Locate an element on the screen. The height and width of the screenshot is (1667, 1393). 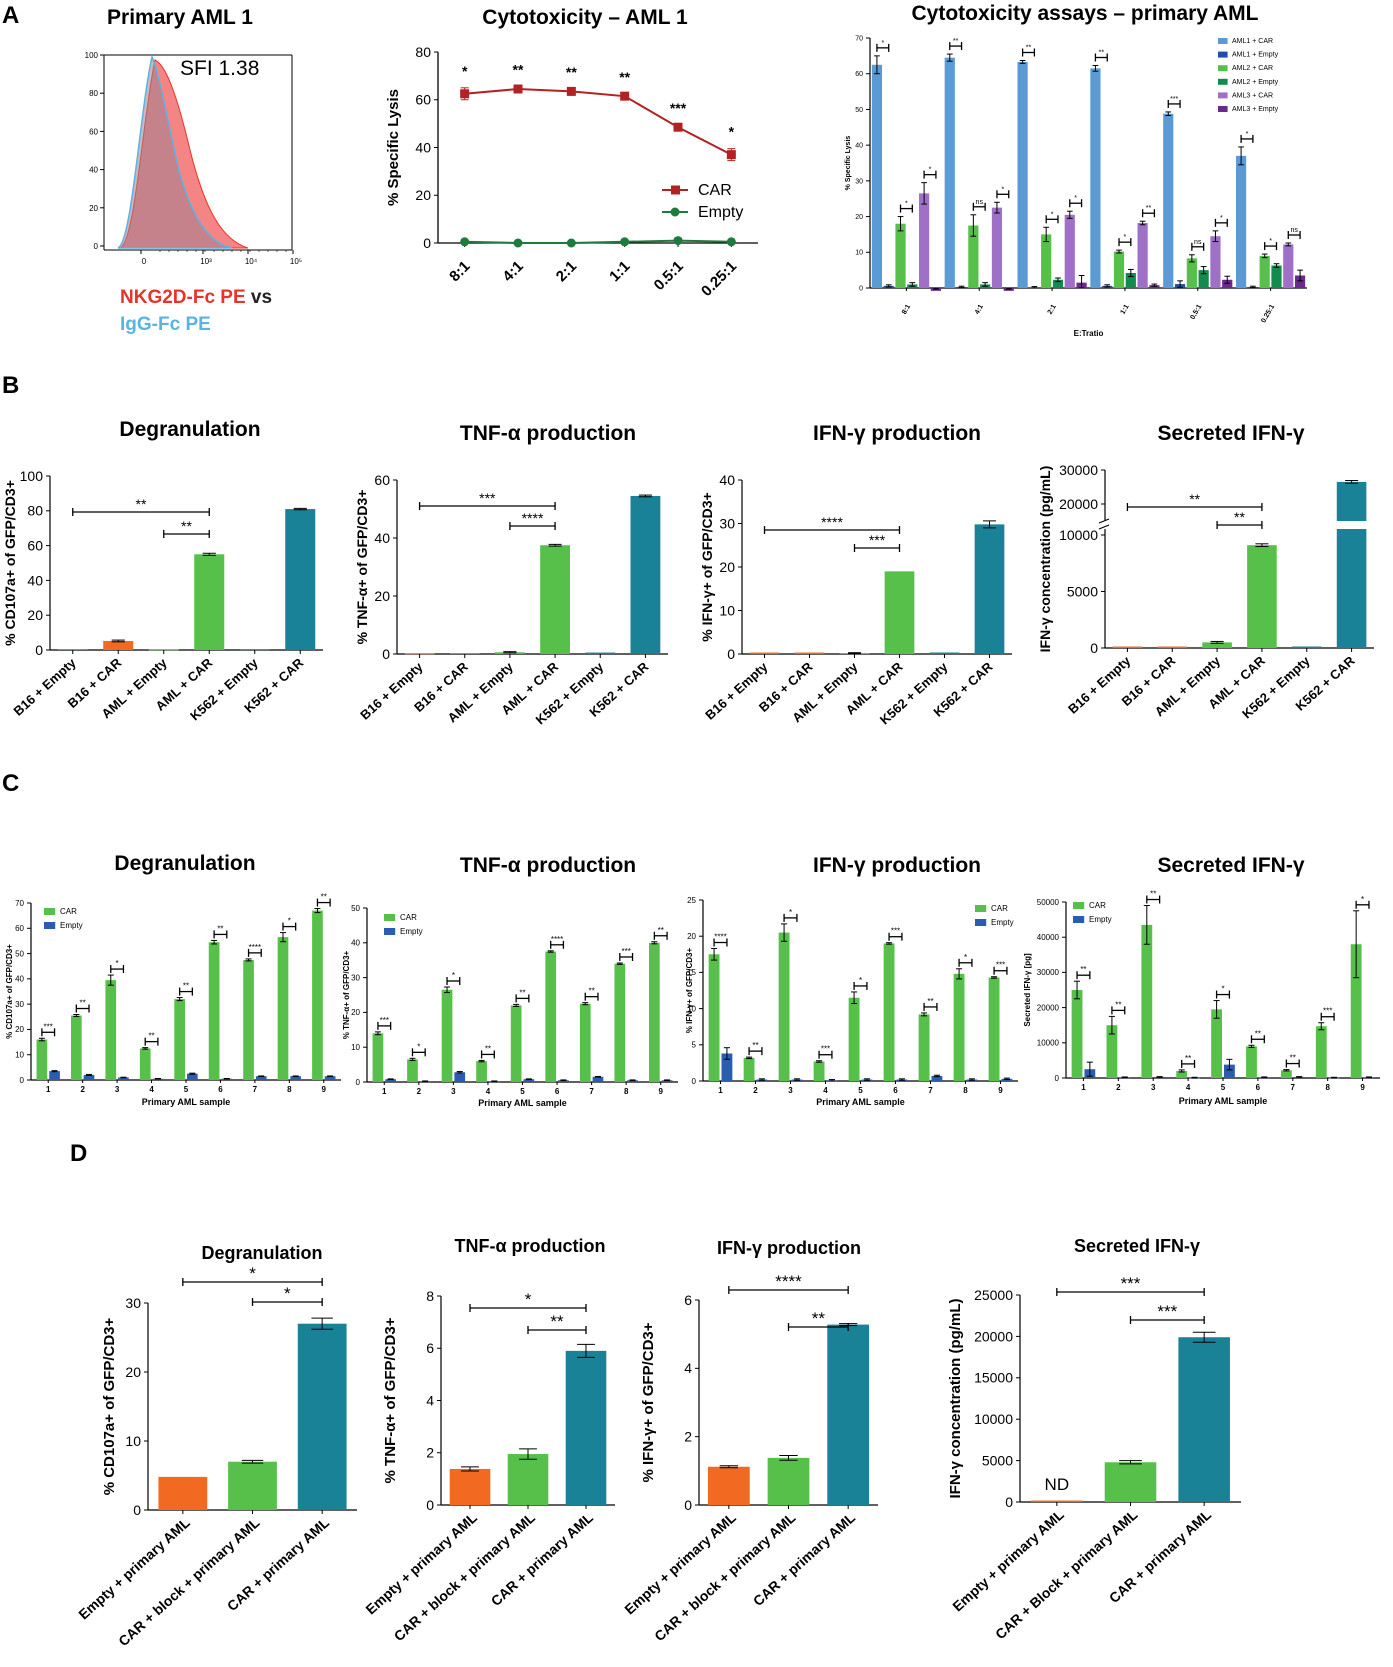
c_tnf-category-label: 3 is located at coordinates (453, 1091).